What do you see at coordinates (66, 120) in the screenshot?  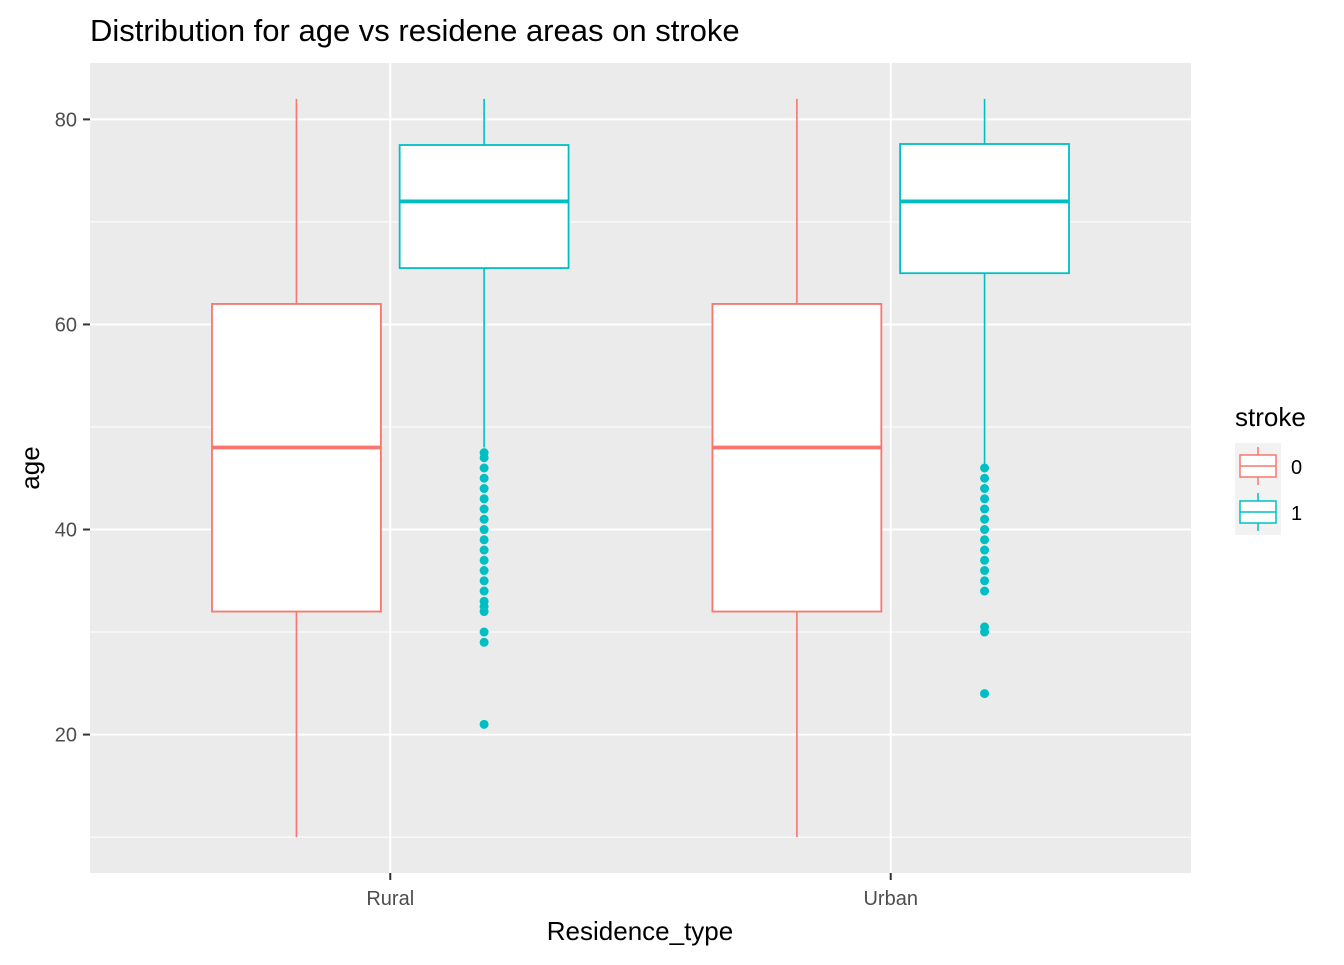 I see `y-tick-label: 80` at bounding box center [66, 120].